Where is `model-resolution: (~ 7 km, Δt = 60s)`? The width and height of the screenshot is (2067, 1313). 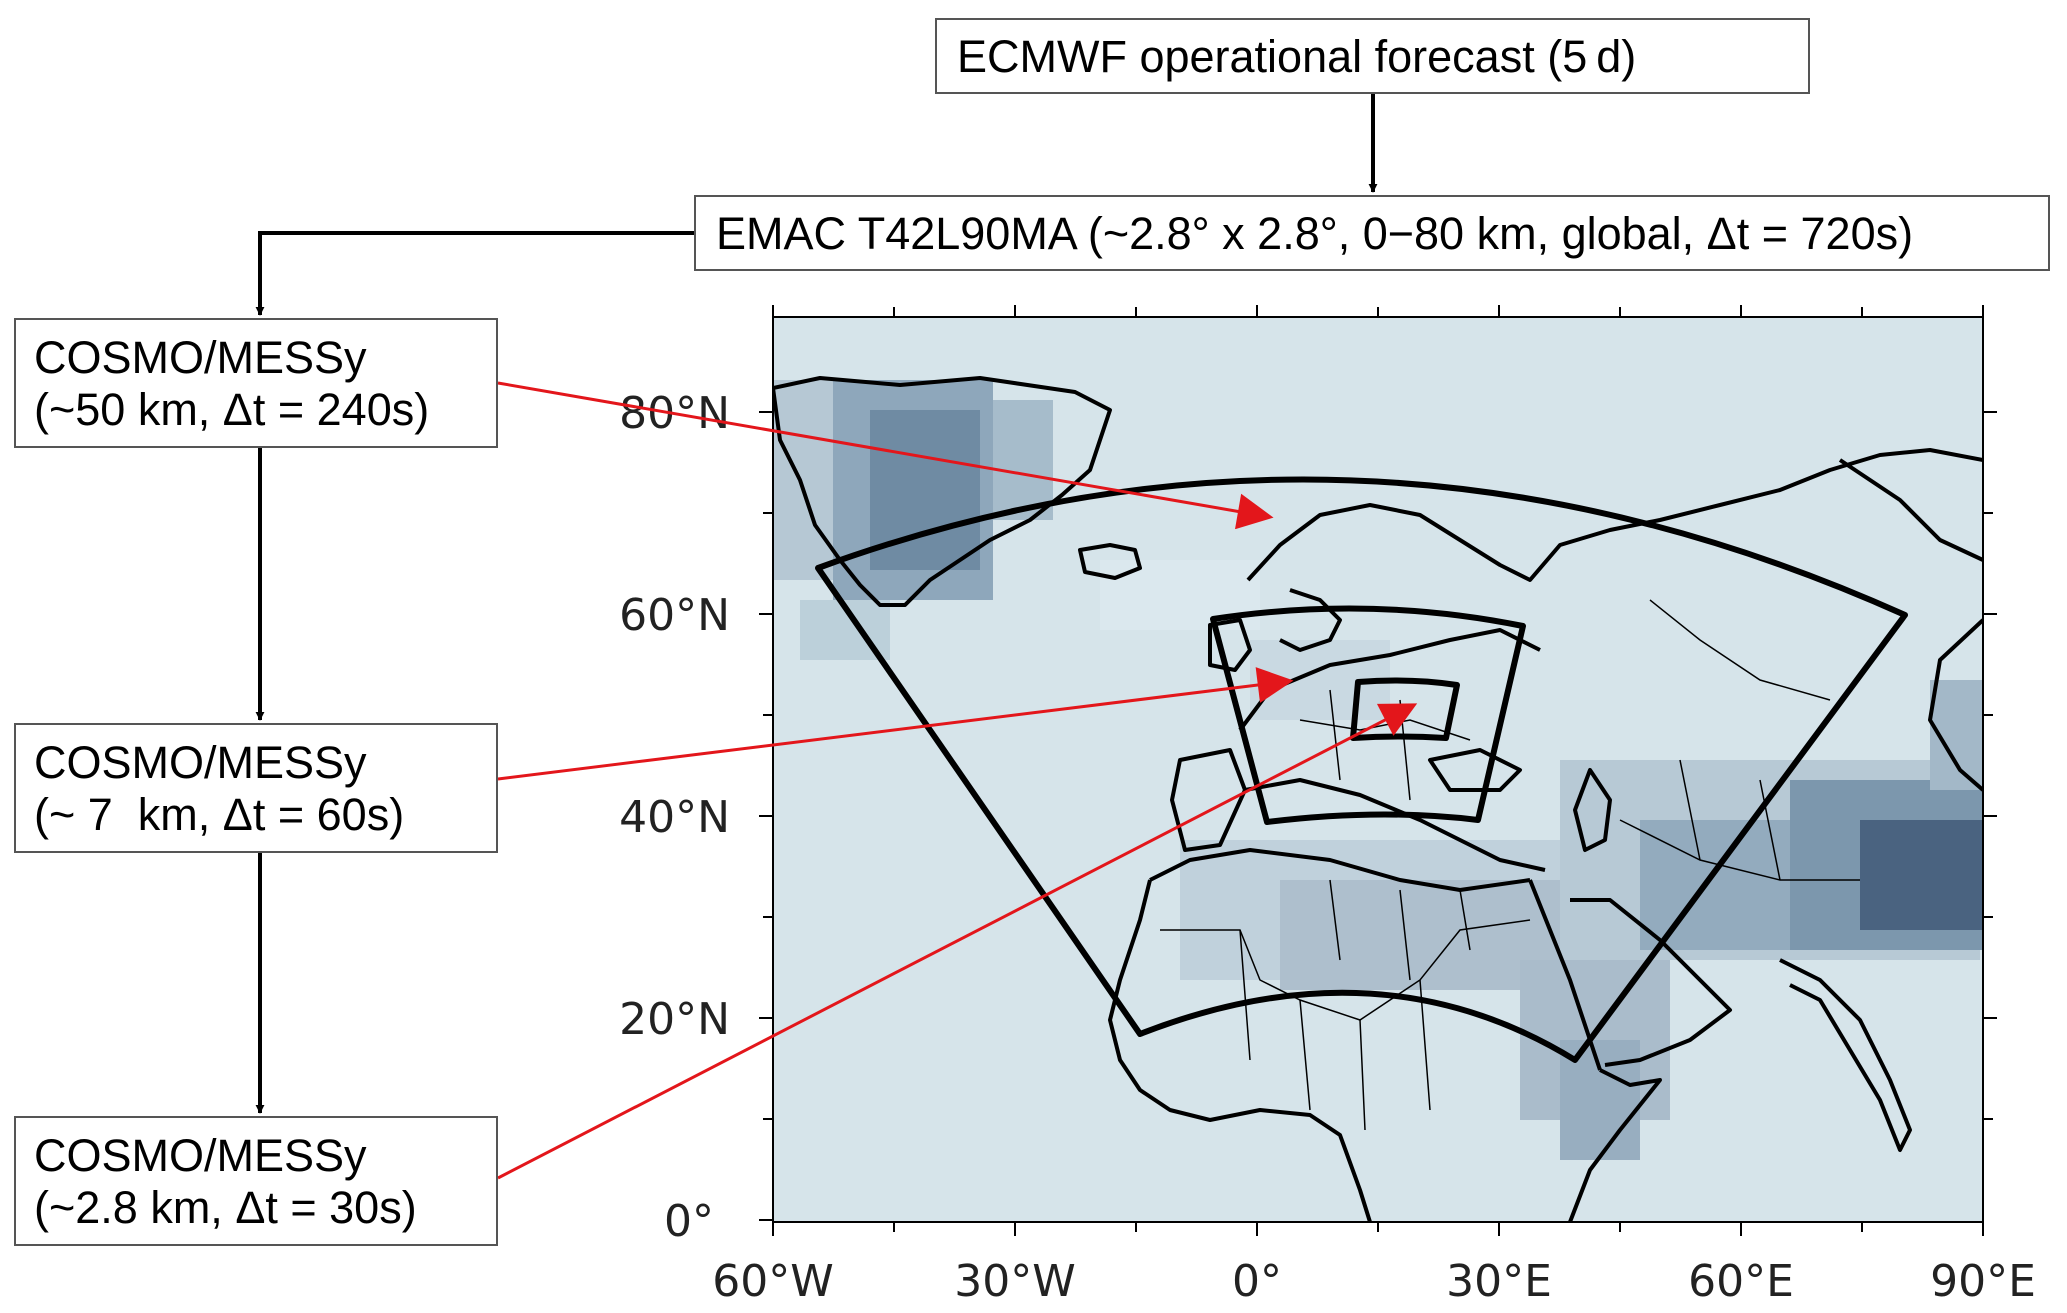
model-resolution: (~ 7 km, Δt = 60s) is located at coordinates (219, 814).